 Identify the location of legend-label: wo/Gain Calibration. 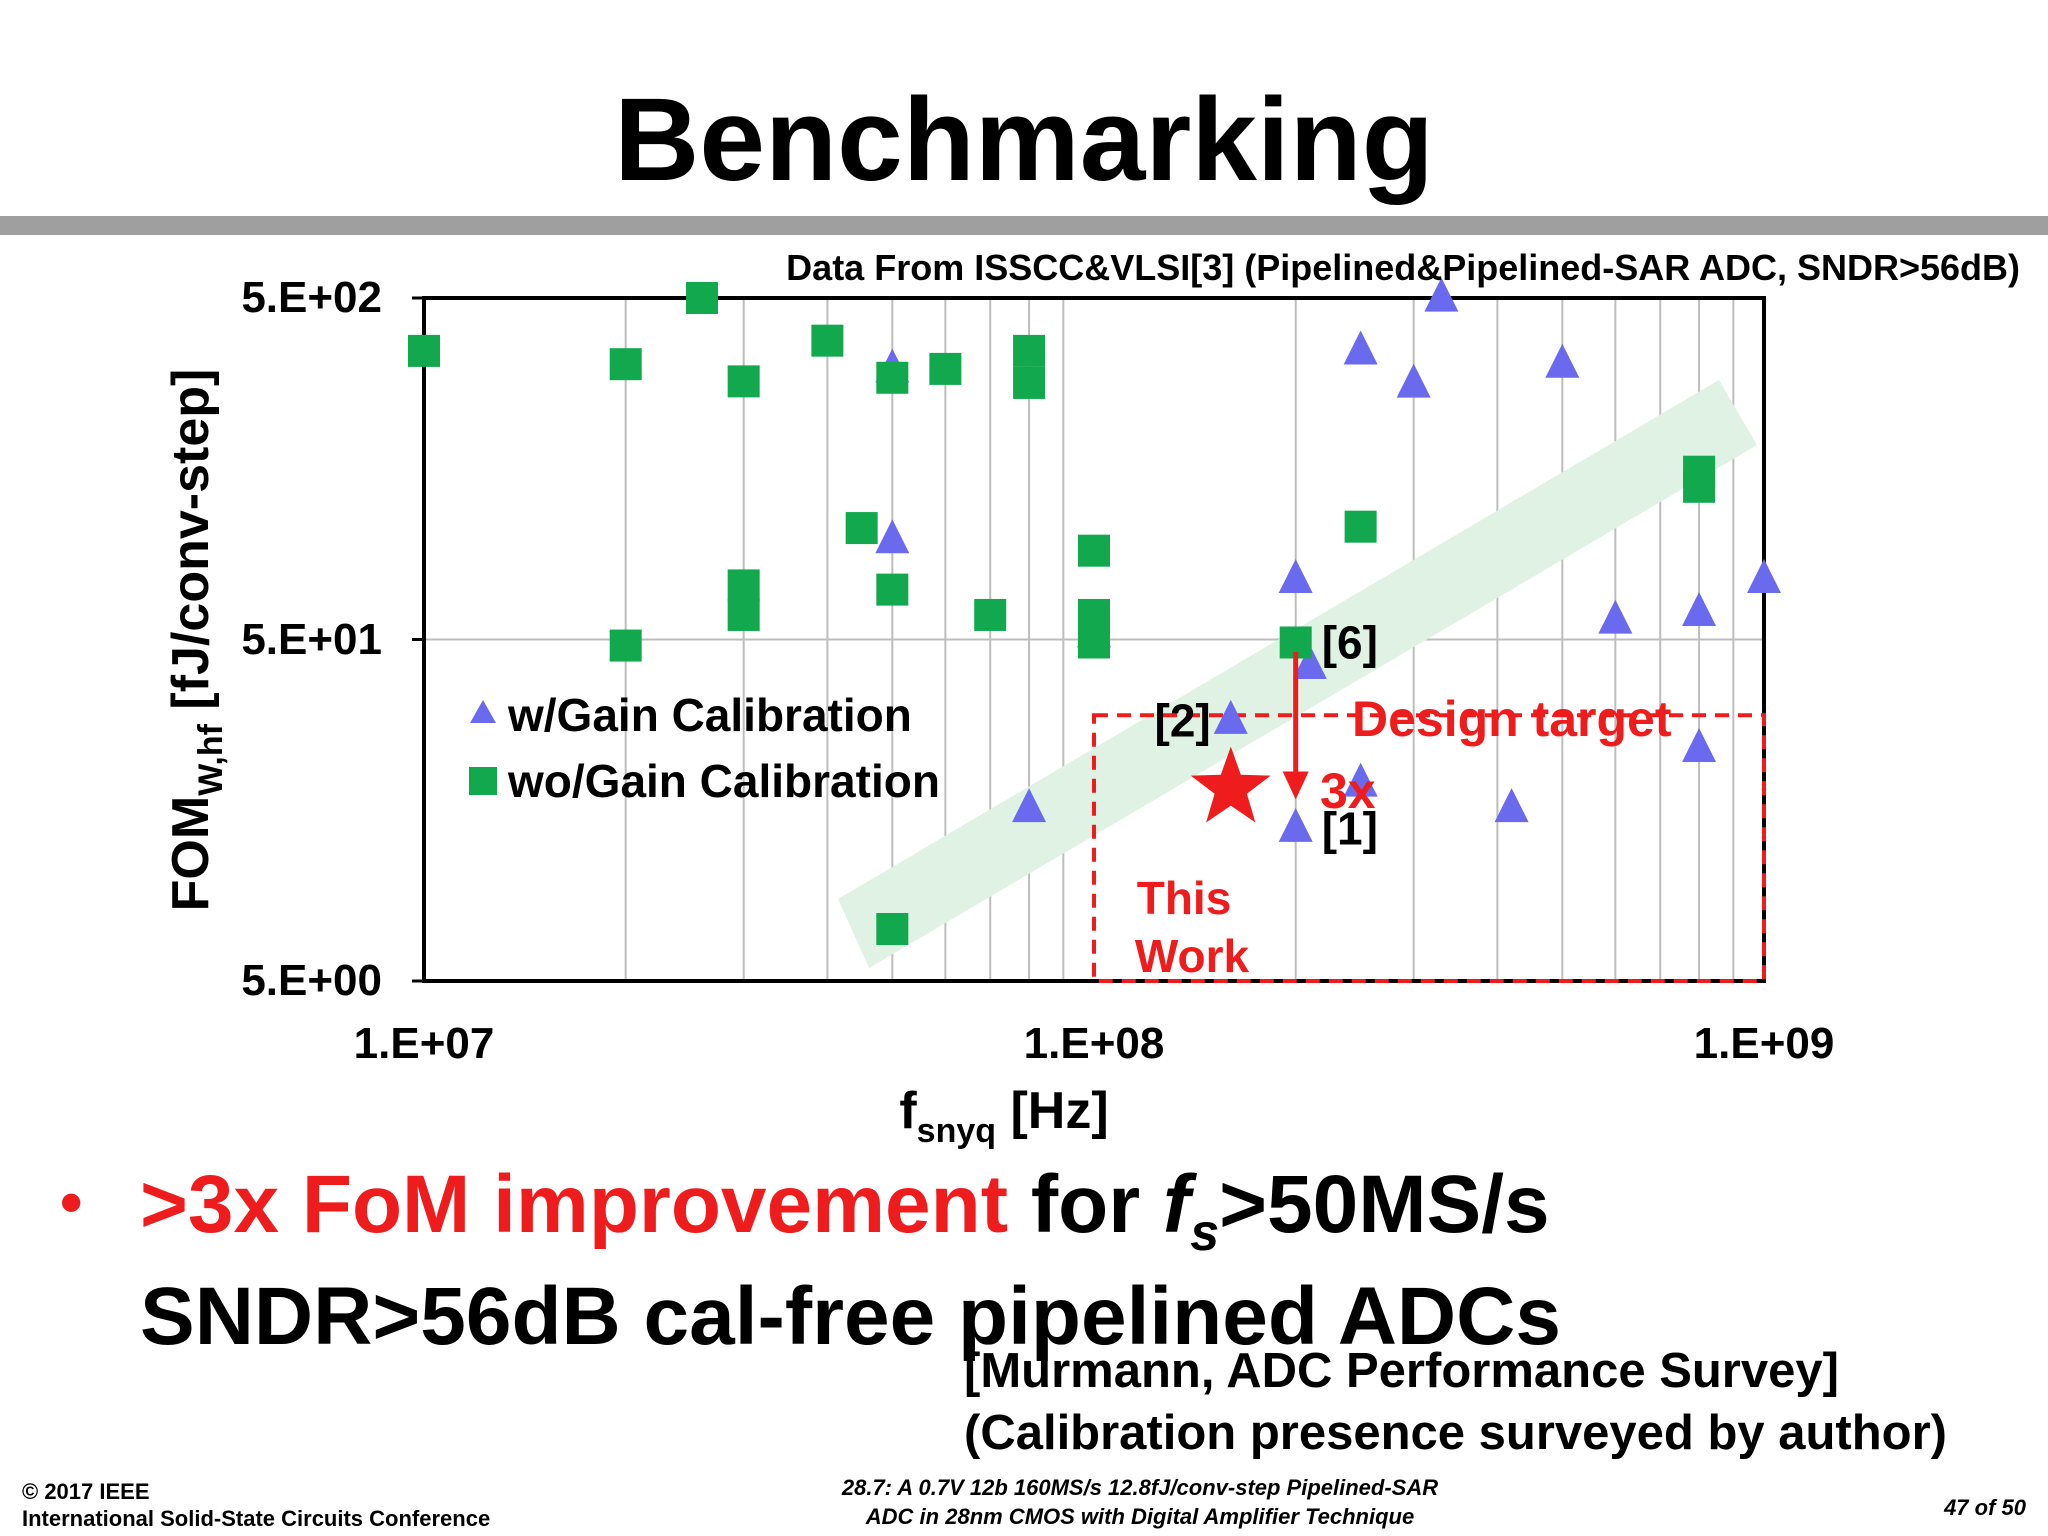
(723, 781).